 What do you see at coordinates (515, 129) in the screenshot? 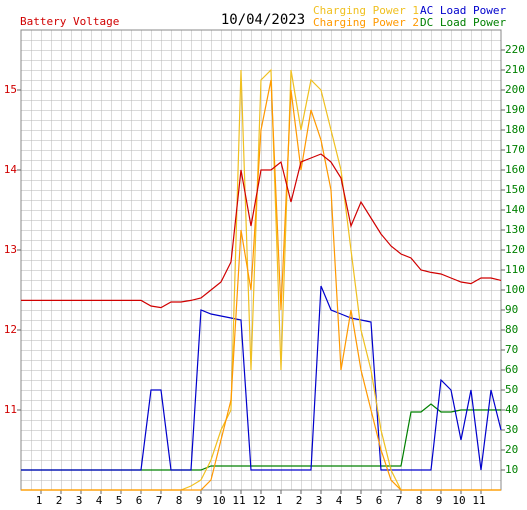
I see `y2-tick-label: 180` at bounding box center [515, 129].